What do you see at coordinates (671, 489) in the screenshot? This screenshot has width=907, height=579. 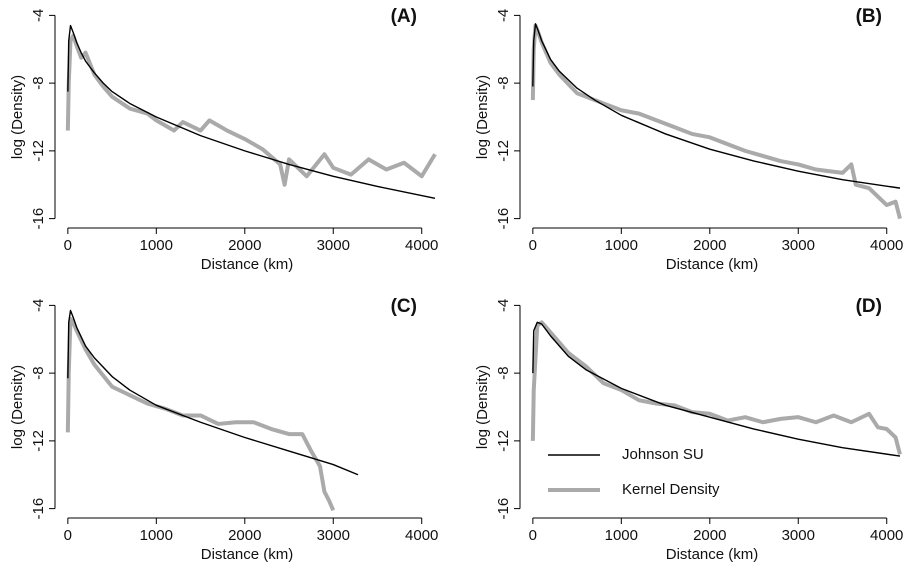 I see `legend-label: Kernel Density` at bounding box center [671, 489].